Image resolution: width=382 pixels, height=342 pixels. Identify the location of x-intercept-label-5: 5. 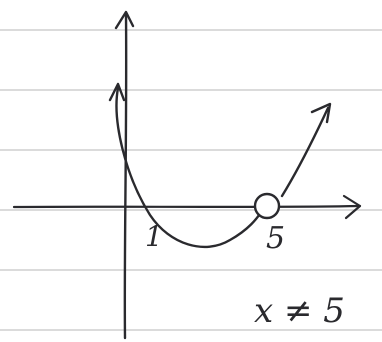
(275, 238).